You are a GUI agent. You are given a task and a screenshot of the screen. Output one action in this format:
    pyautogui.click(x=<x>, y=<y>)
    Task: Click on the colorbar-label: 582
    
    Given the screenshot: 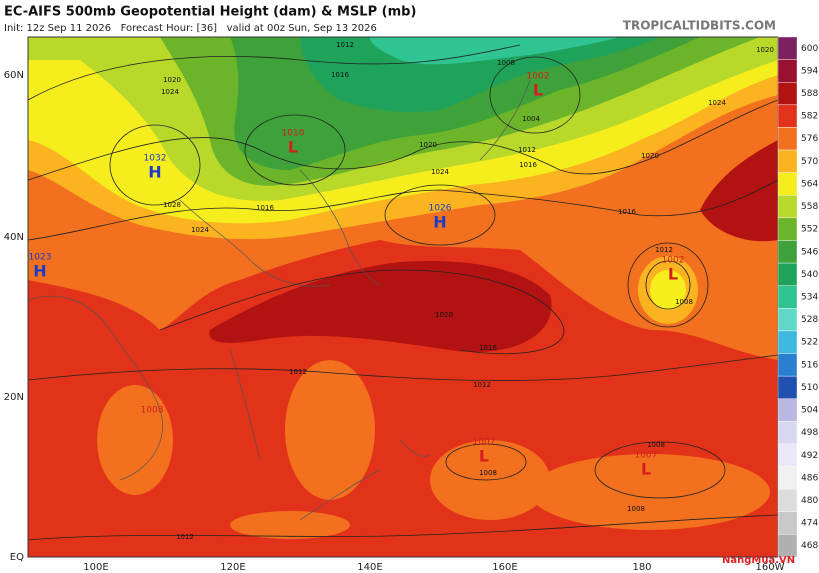 What is the action you would take?
    pyautogui.click(x=809, y=117)
    